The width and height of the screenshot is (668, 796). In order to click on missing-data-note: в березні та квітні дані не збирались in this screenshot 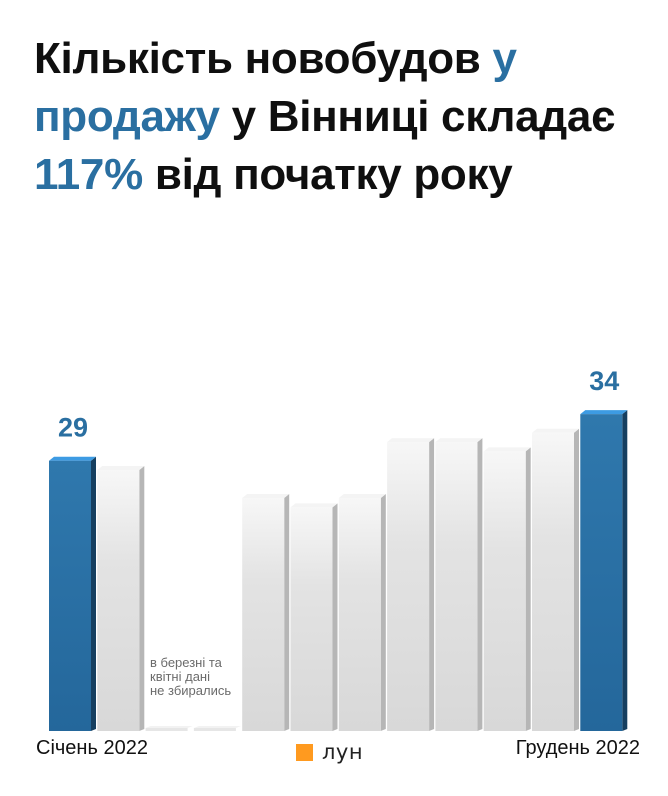, I will do `click(205, 677)`.